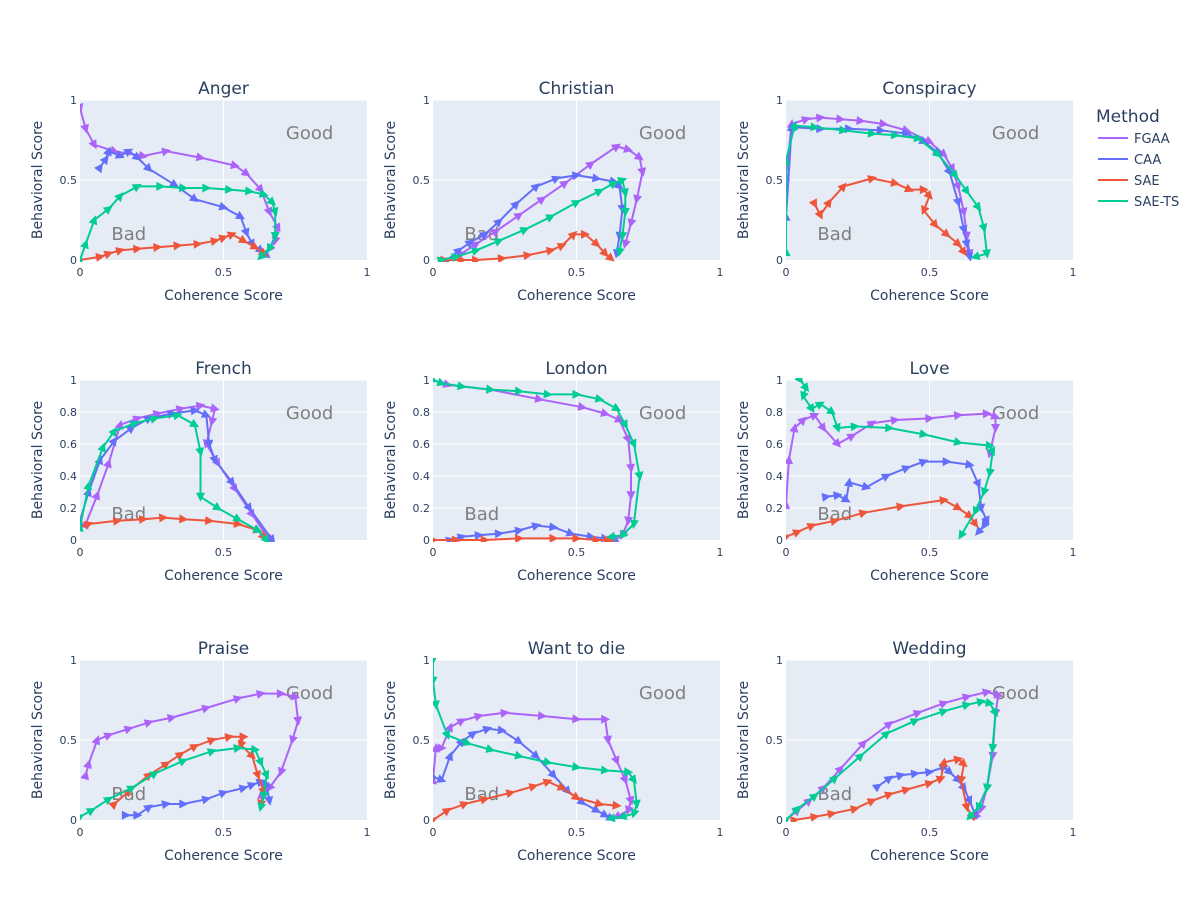 The image size is (1200, 900). What do you see at coordinates (834, 234) in the screenshot?
I see `annotation-bad: Bad` at bounding box center [834, 234].